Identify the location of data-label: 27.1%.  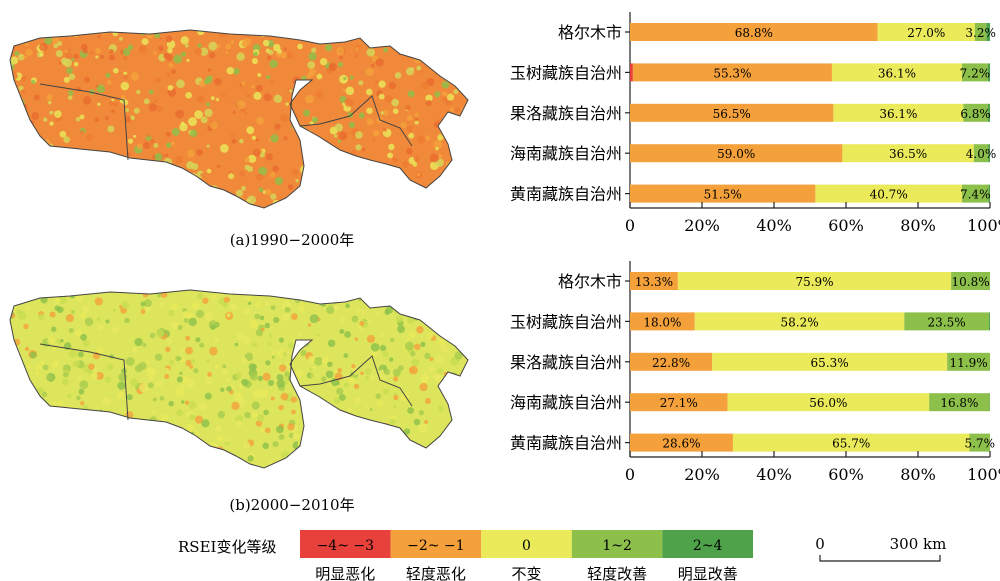
(679, 403).